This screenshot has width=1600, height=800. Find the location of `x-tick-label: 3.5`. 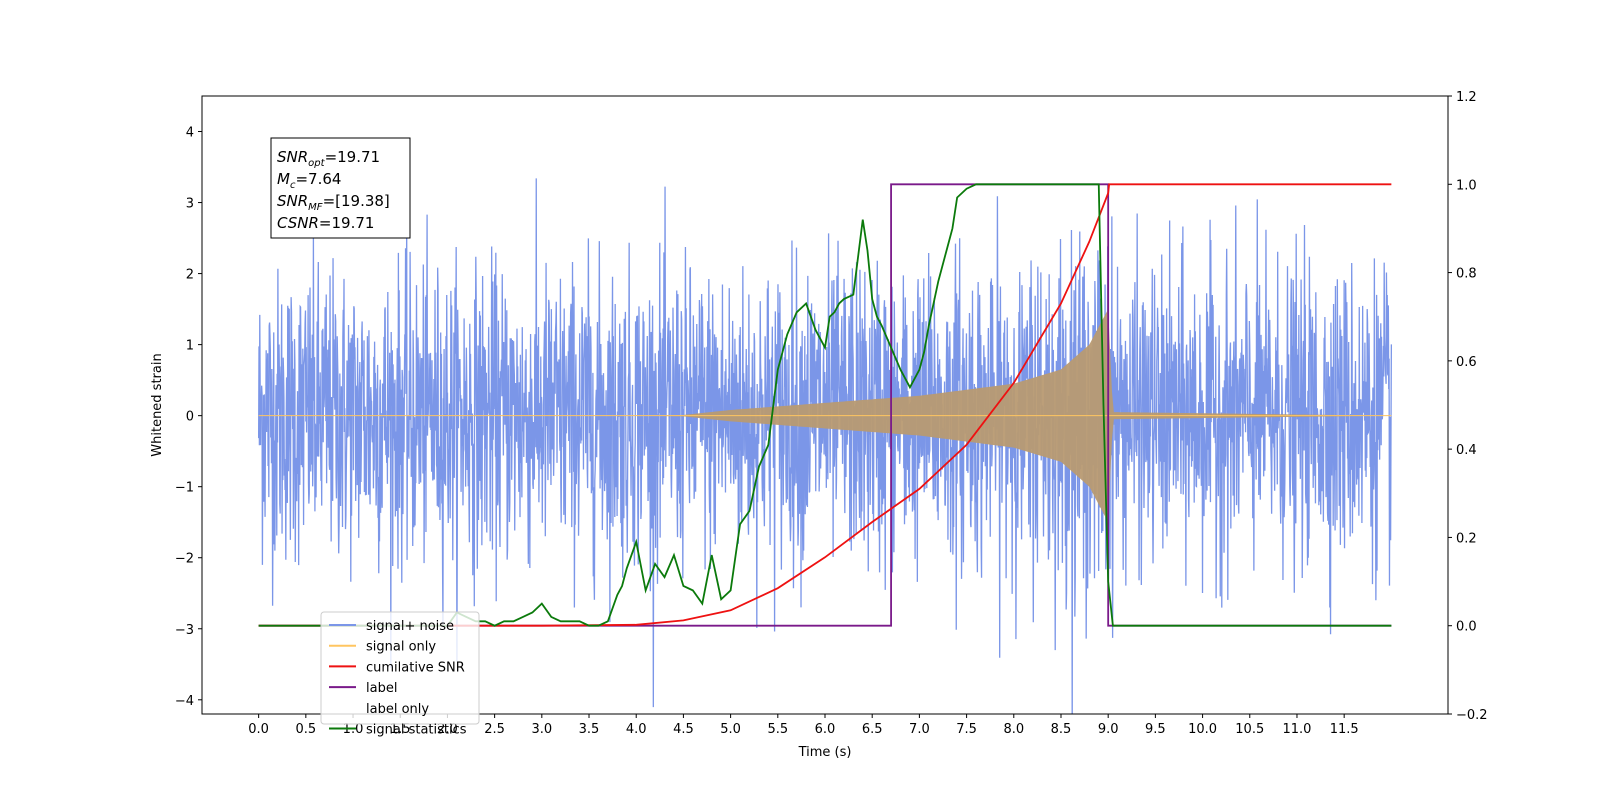

x-tick-label: 3.5 is located at coordinates (589, 729).